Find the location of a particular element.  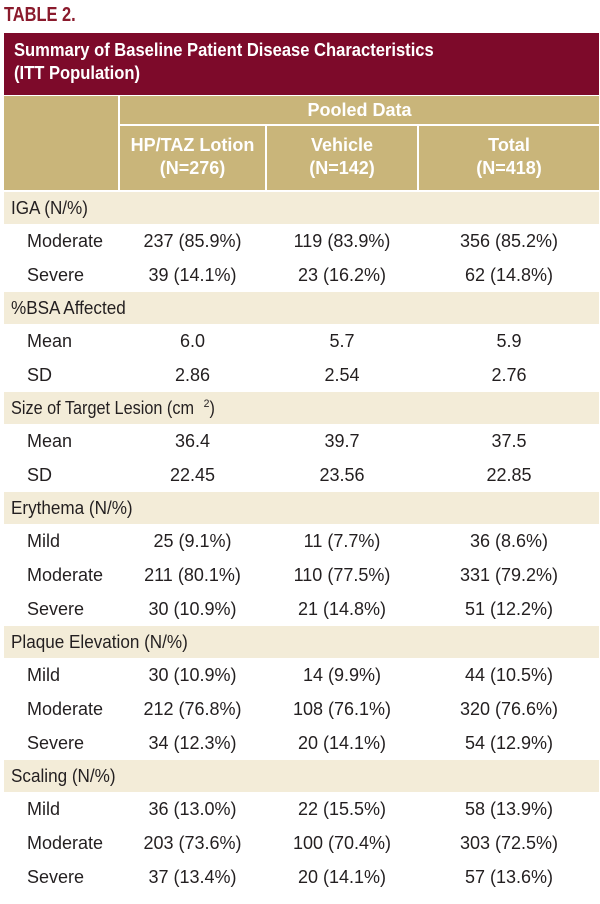

section-header: Erythema (N/%) is located at coordinates (301, 508).